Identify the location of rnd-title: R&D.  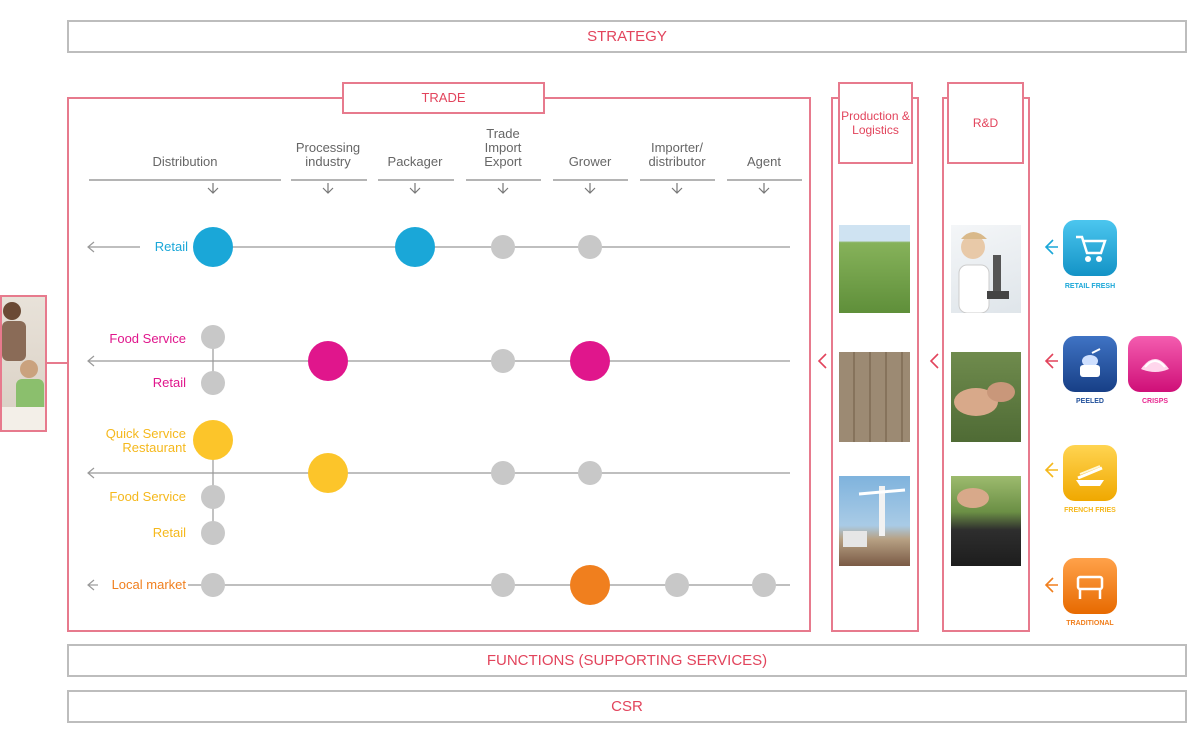
(985, 123).